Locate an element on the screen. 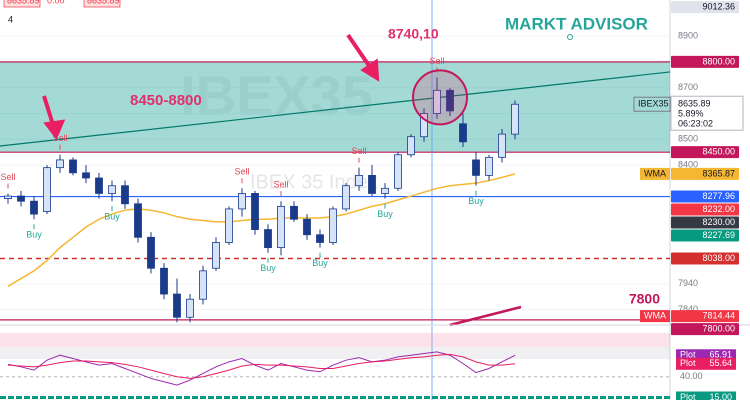 This screenshot has width=750, height=400. brand-dot is located at coordinates (570, 37).